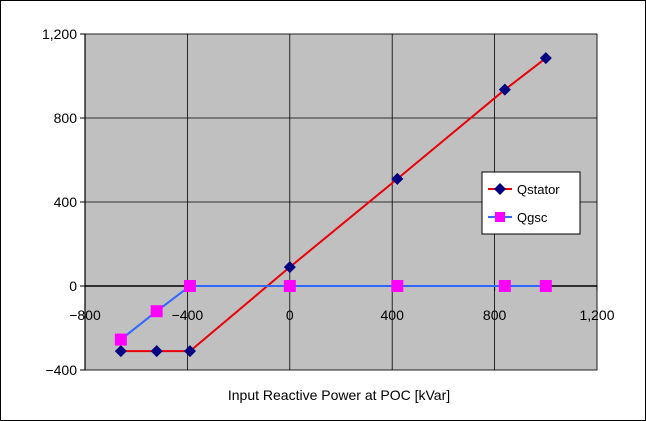  Describe the element at coordinates (500, 217) in the screenshot. I see `legend-marker-qgsc` at that location.